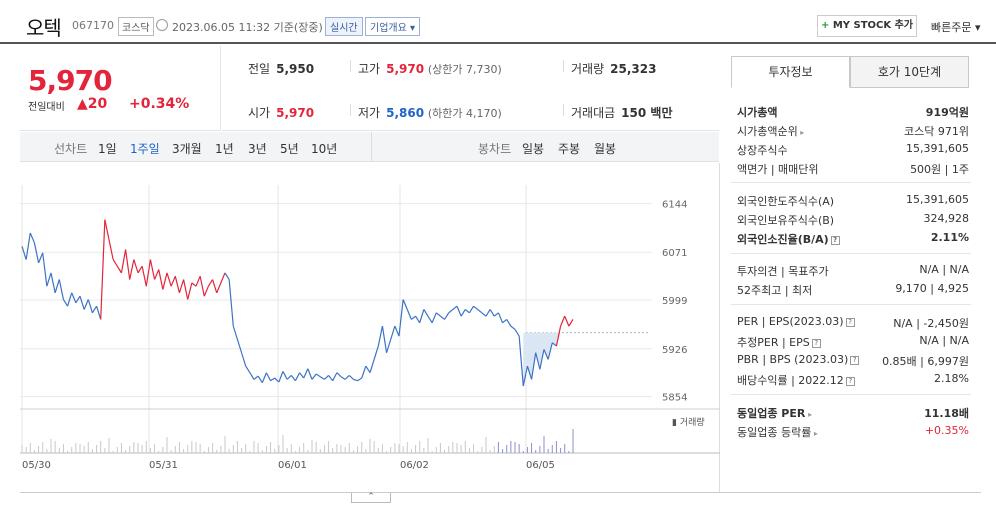 This screenshot has width=996, height=509. Describe the element at coordinates (350, 110) in the screenshot. I see `divider` at that location.